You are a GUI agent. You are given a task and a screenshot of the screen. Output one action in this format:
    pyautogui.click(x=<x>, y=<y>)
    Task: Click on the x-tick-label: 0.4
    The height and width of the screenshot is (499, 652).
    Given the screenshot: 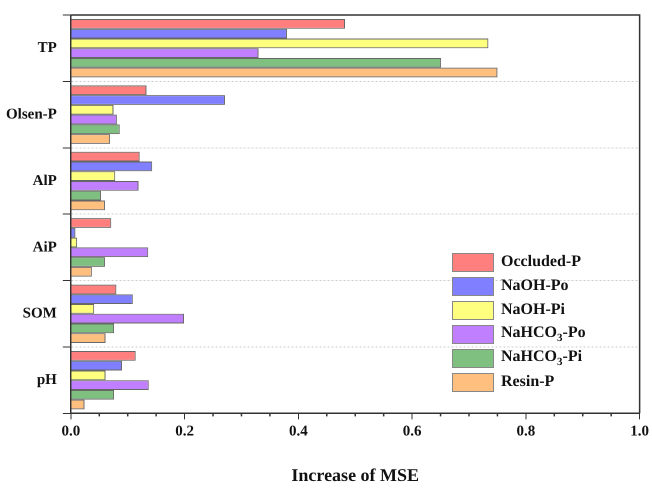 What is the action you would take?
    pyautogui.click(x=298, y=431)
    